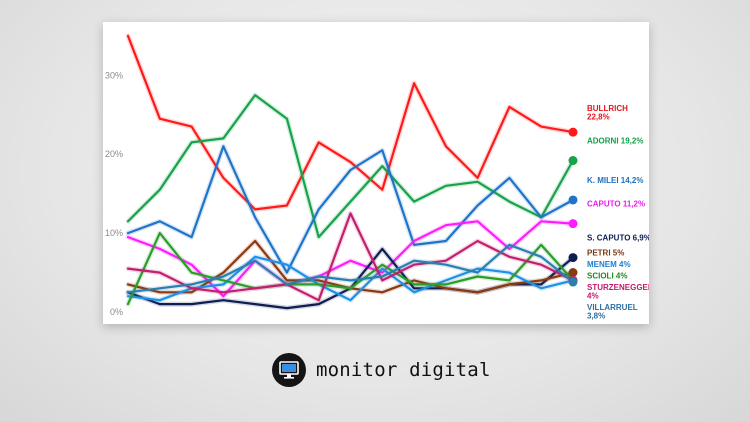 This screenshot has width=750, height=422. What do you see at coordinates (607, 276) in the screenshot?
I see `series-label: SCIOLI 4%` at bounding box center [607, 276].